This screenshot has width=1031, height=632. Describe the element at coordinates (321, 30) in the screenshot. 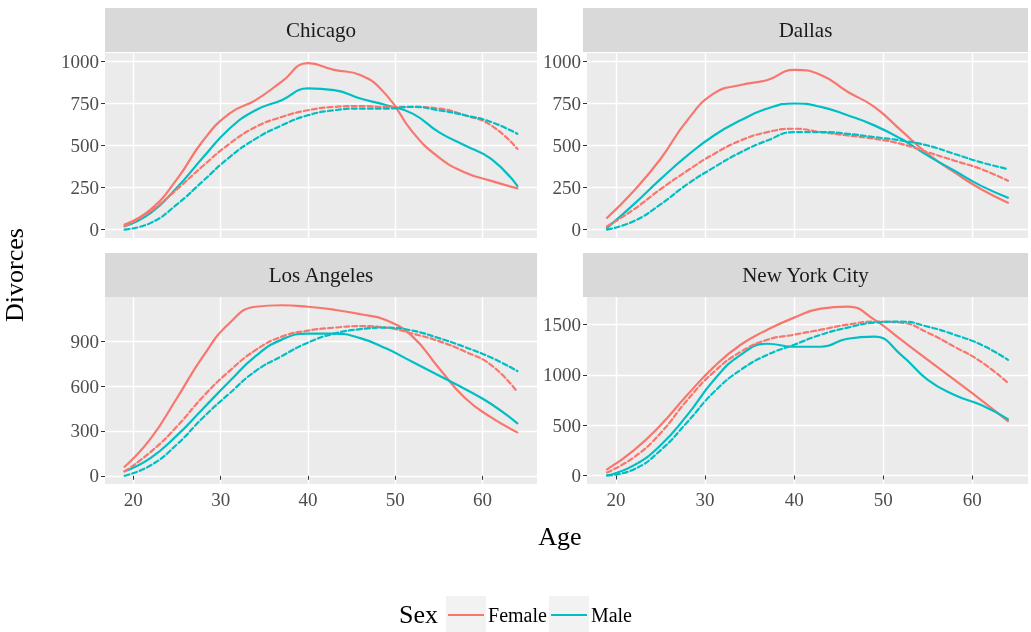

I see `chart-title: Chicago` at that location.